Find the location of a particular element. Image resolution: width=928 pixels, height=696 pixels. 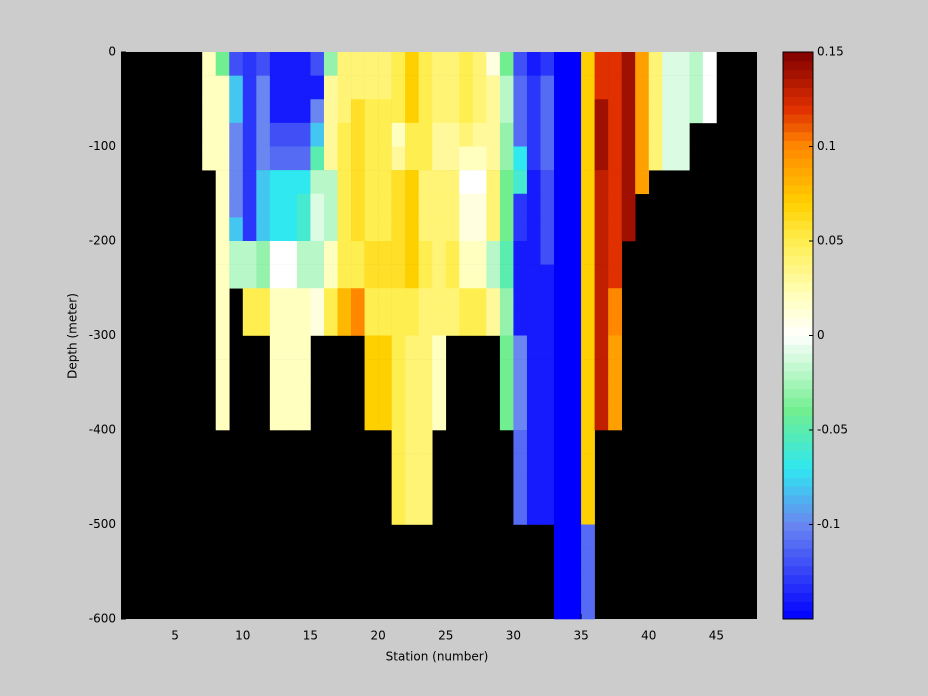

x-tick-label: 35 is located at coordinates (580, 636).